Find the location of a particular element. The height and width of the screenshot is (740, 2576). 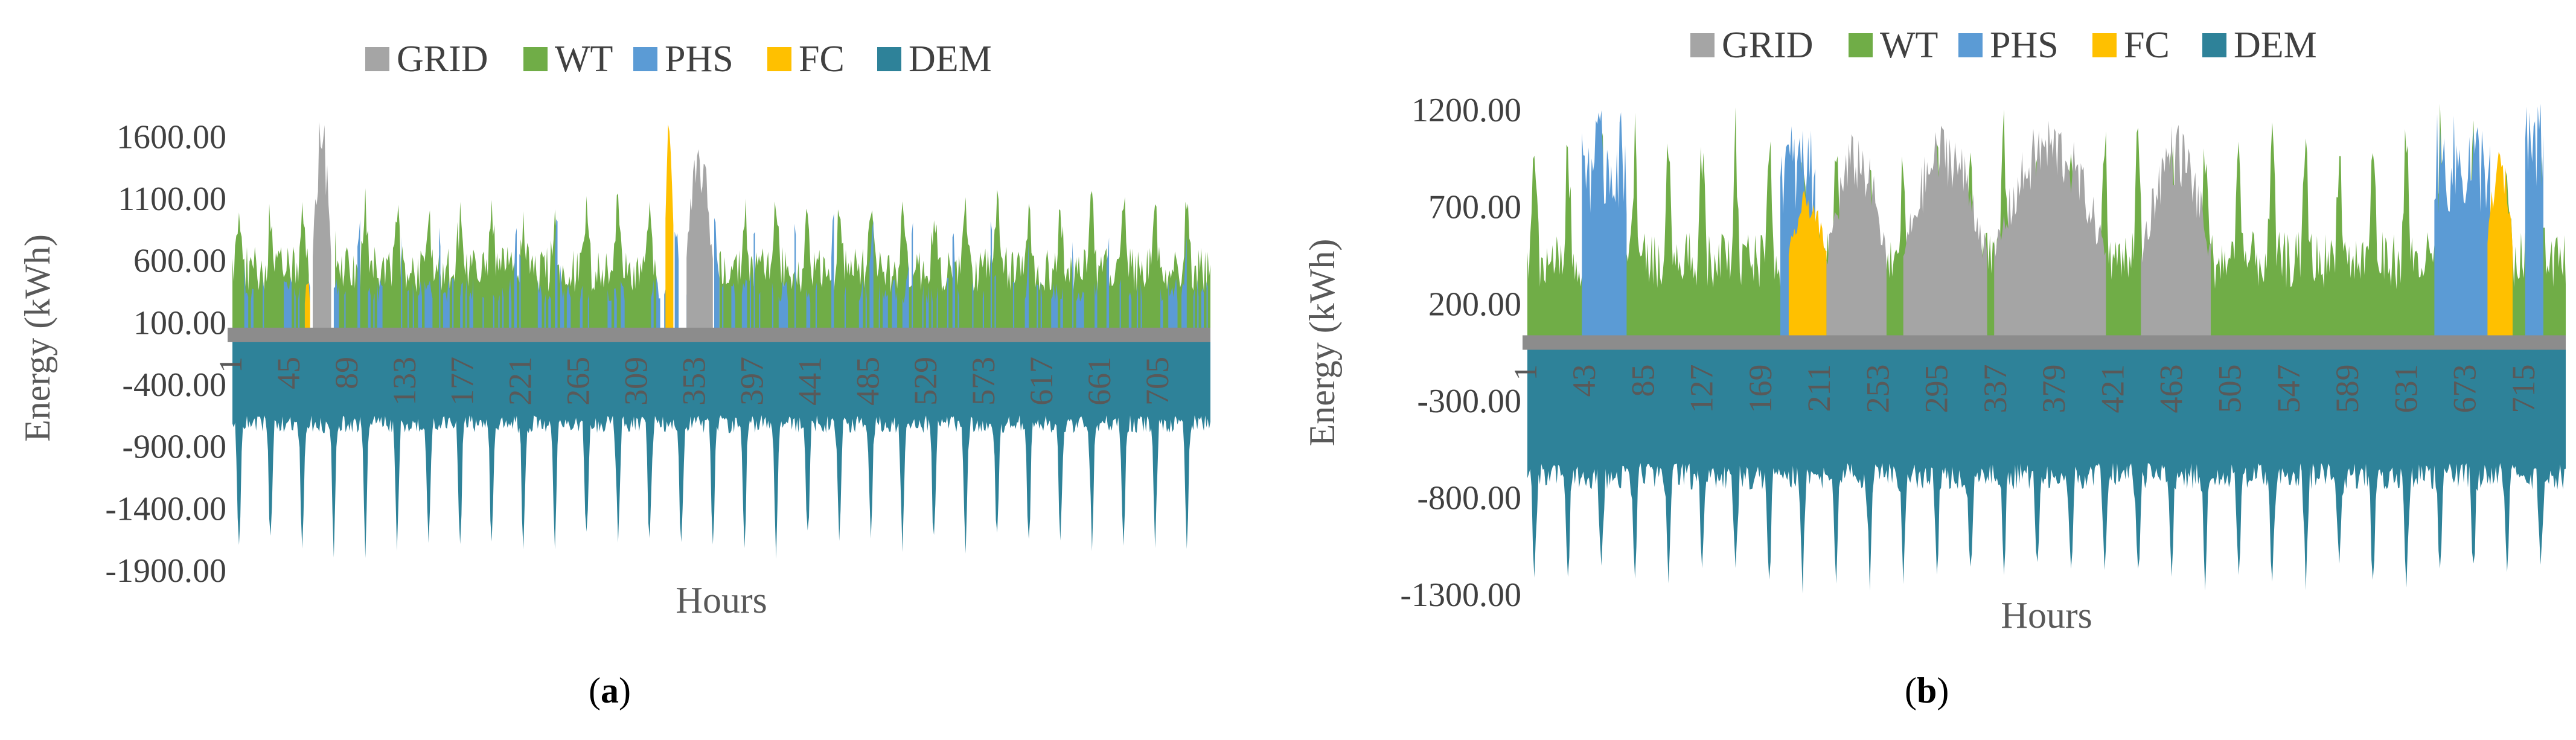

y-tick-label: 700.00 is located at coordinates (1474, 208).